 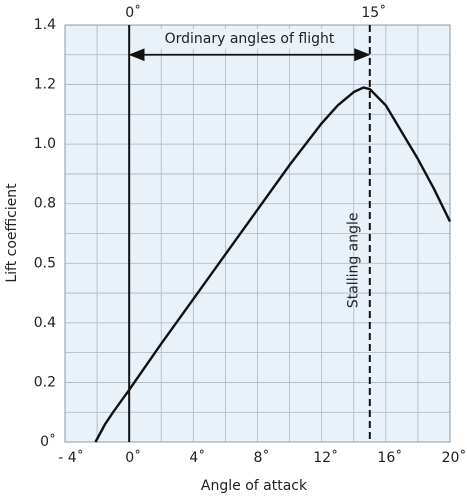 What do you see at coordinates (454, 457) in the screenshot?
I see `x-tick-label: 20˚` at bounding box center [454, 457].